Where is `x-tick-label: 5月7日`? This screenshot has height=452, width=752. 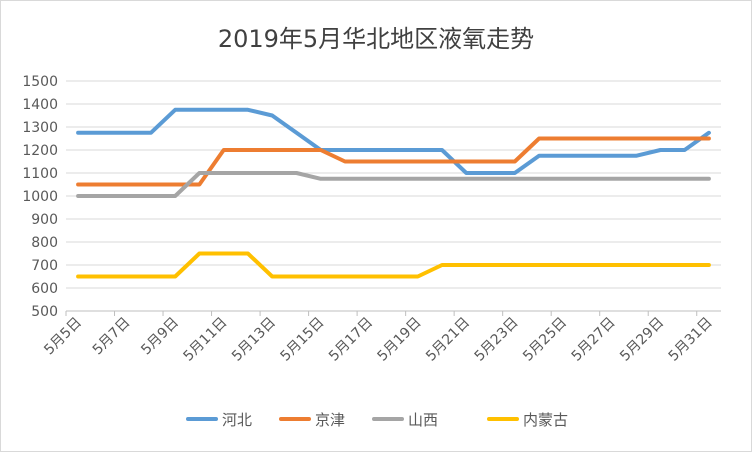 x-tick-label: 5月7日 is located at coordinates (112, 337).